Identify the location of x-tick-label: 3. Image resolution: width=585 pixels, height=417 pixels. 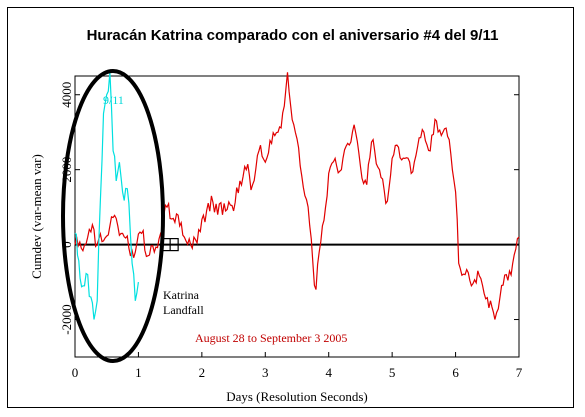
(265, 372).